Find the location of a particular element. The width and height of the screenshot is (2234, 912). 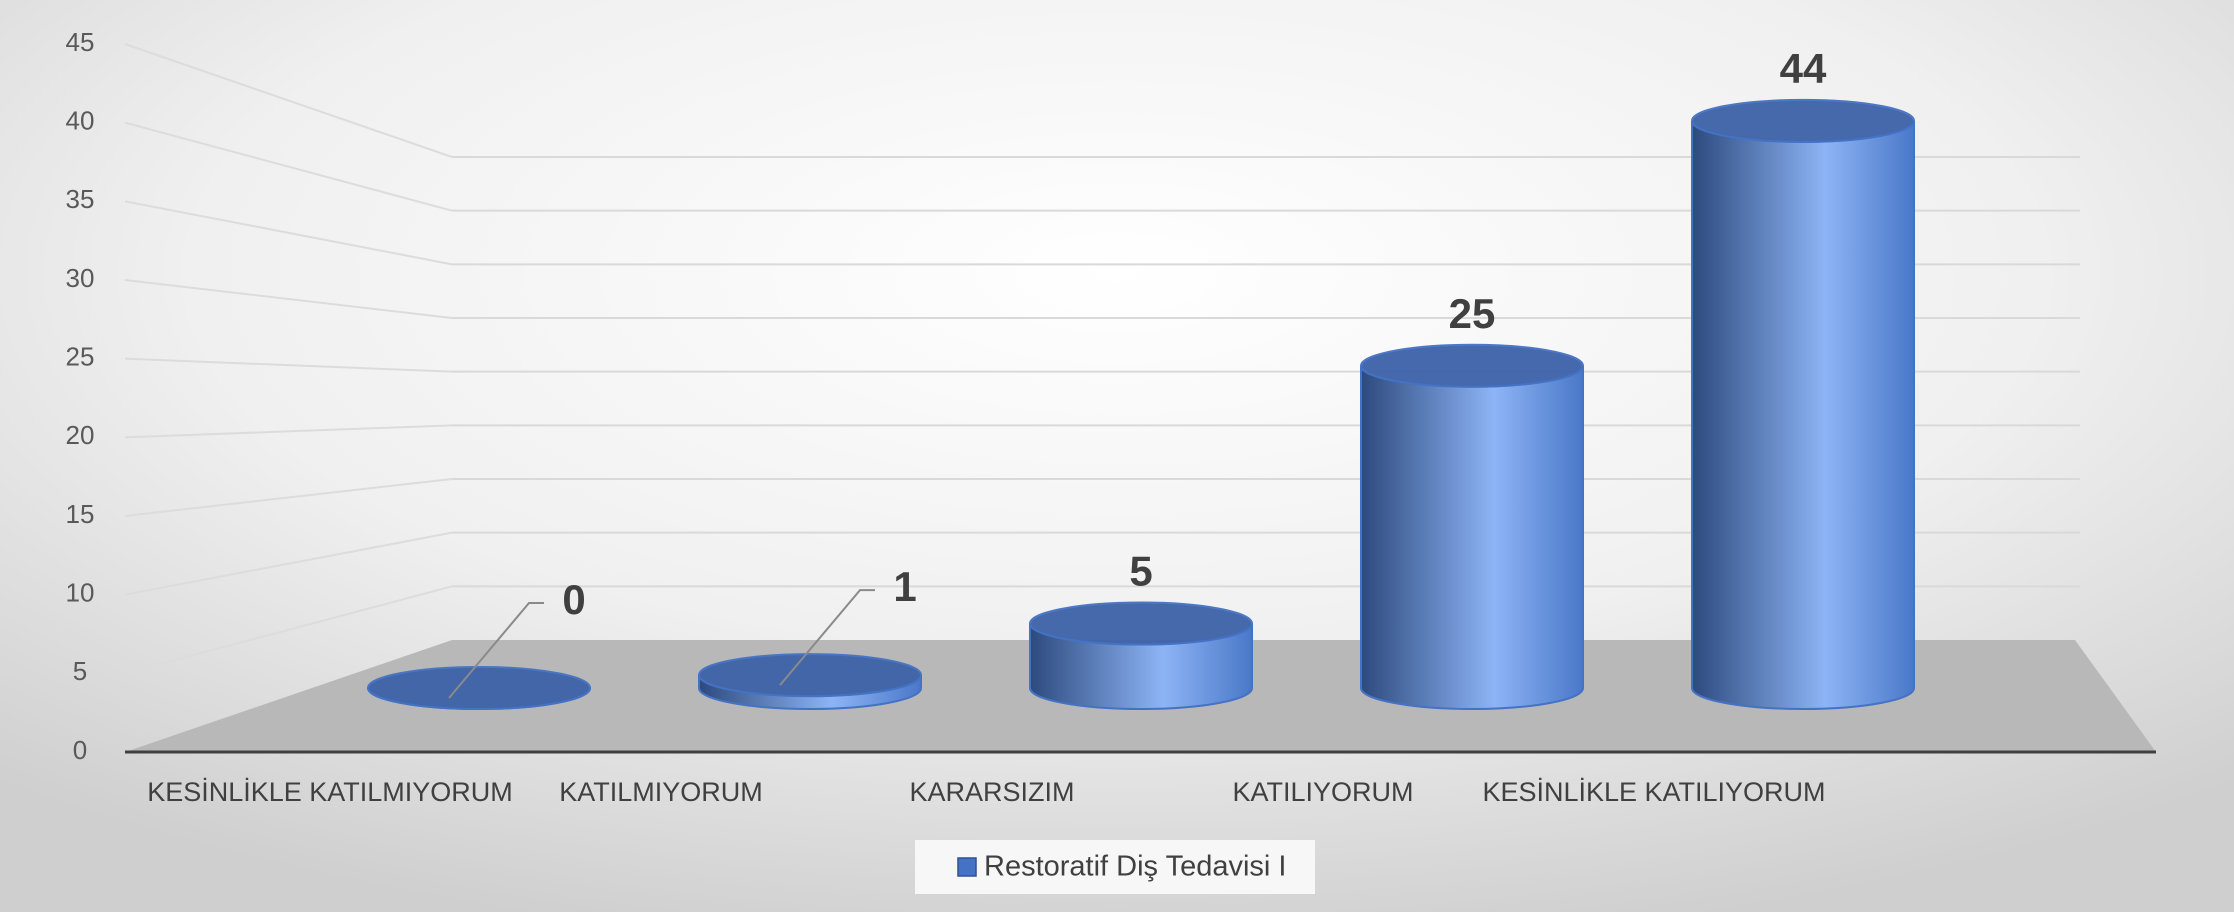

data-label: 0 is located at coordinates (573, 599).